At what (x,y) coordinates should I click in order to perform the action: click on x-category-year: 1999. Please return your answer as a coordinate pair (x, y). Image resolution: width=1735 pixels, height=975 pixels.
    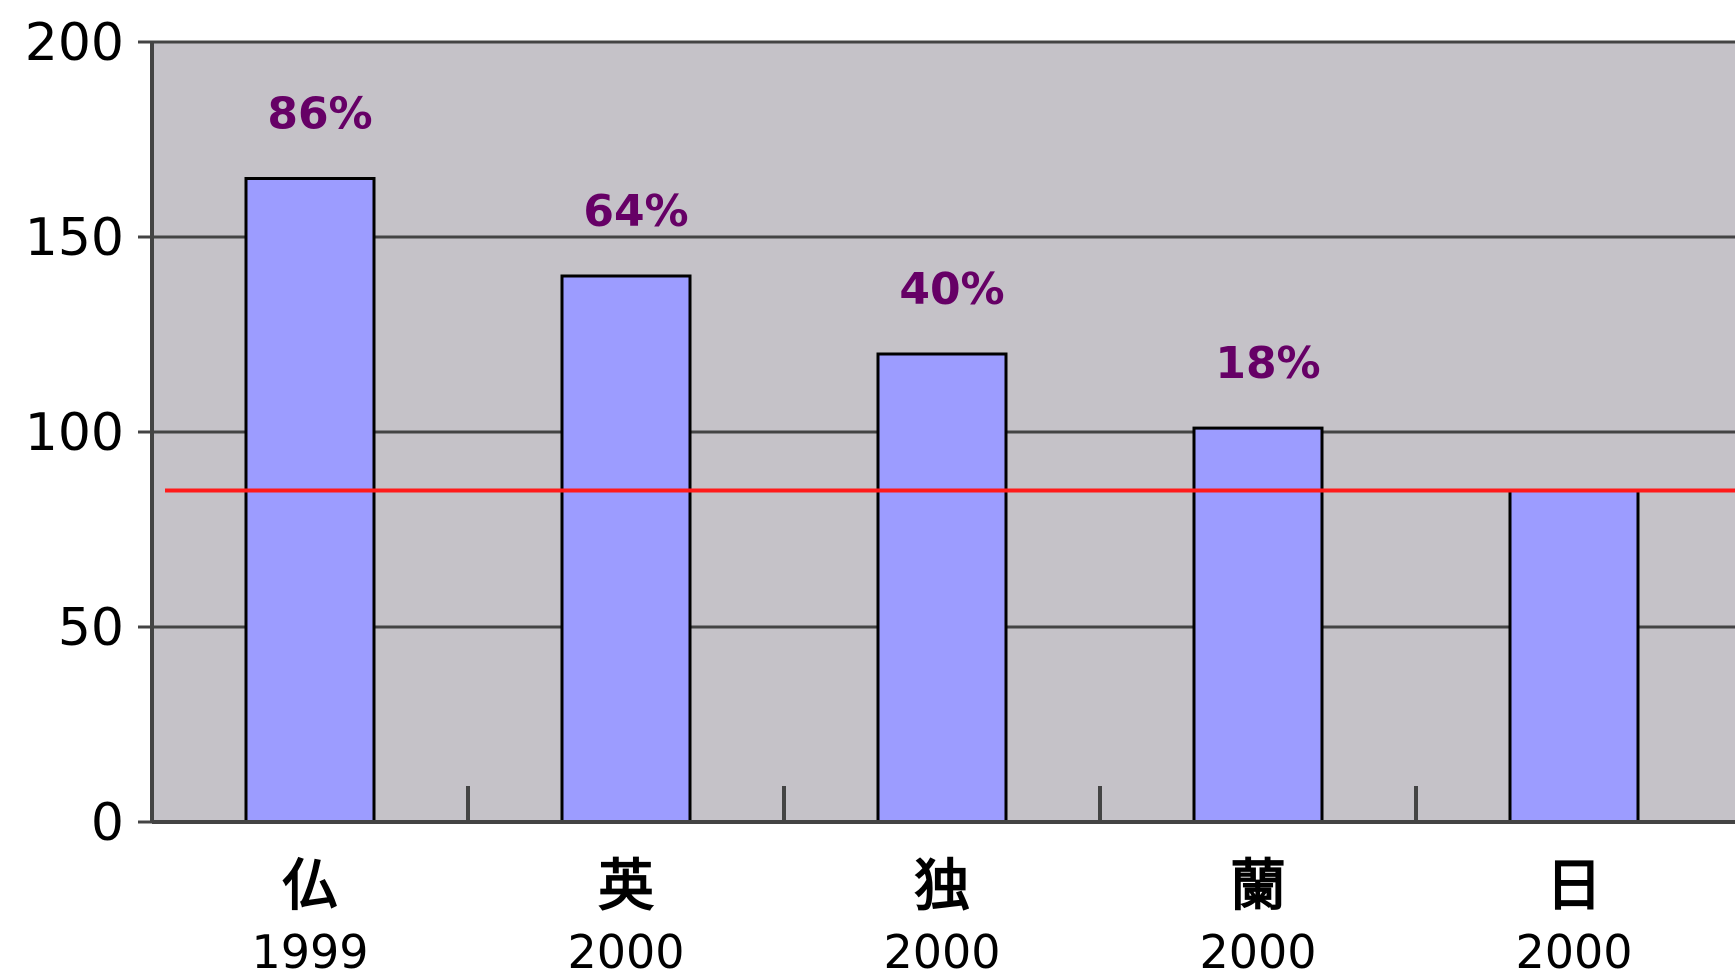
    Looking at the image, I should click on (309, 948).